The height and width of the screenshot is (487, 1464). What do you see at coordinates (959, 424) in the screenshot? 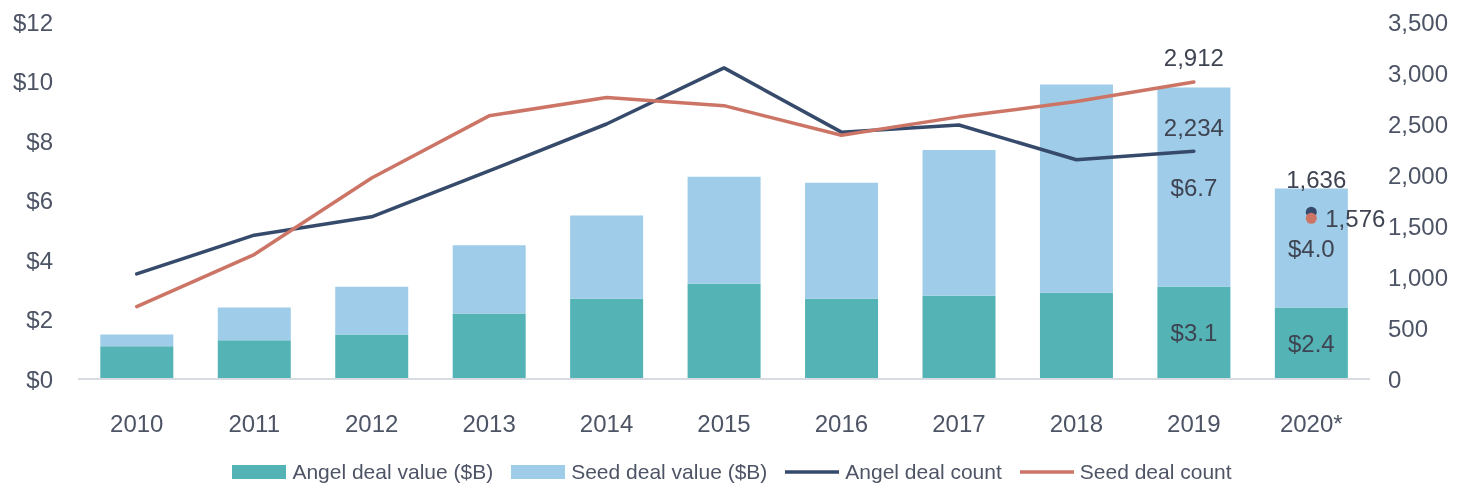
I see `x-tick-label: 2017` at bounding box center [959, 424].